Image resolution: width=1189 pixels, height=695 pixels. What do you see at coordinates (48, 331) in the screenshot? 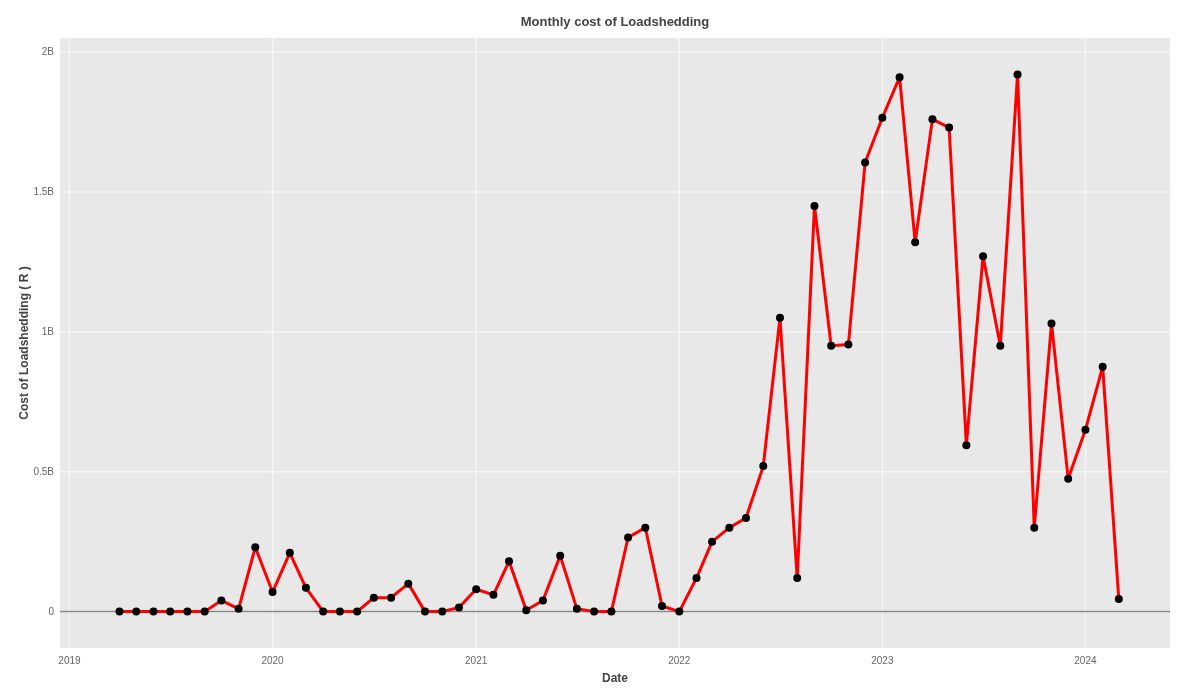
I see `y-tick-label: 1B` at bounding box center [48, 331].